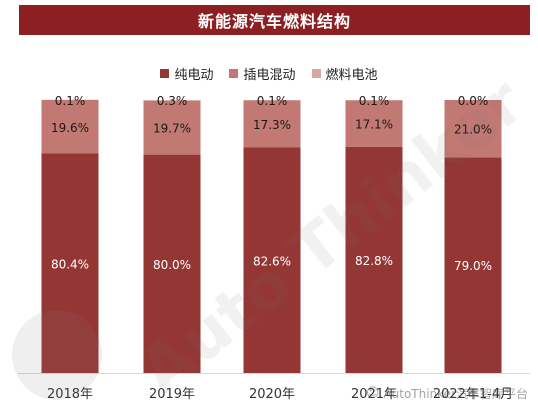 This screenshot has width=538, height=410. What do you see at coordinates (194, 75) in the screenshot?
I see `legend-label-bev: 纯电动` at bounding box center [194, 75].